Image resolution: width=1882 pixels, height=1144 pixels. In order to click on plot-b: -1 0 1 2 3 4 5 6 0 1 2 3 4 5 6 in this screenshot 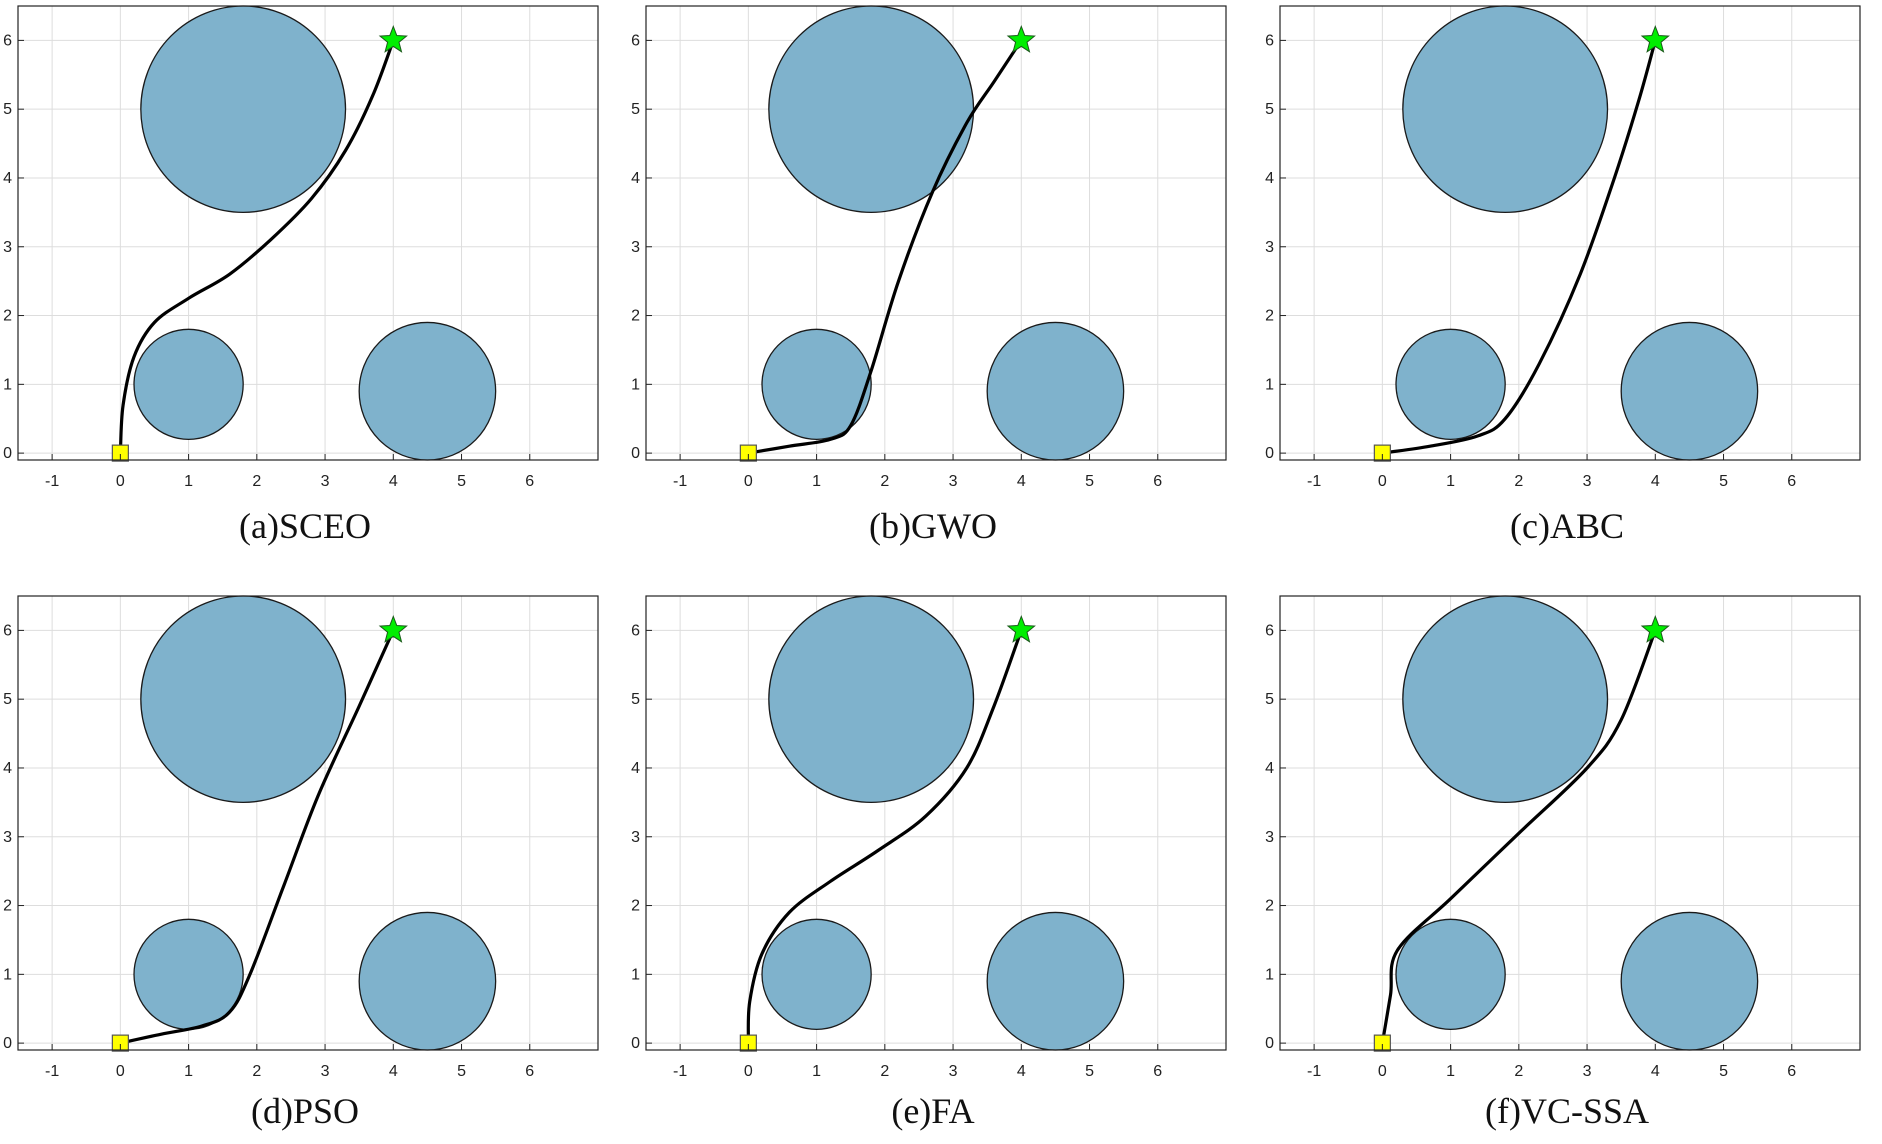, I will do `click(929, 247)`.